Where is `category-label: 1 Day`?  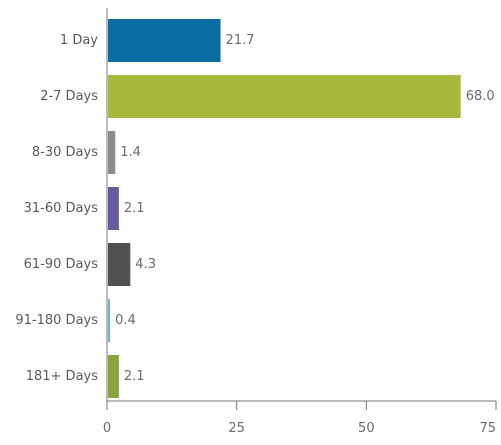
category-label: 1 Day is located at coordinates (79, 40).